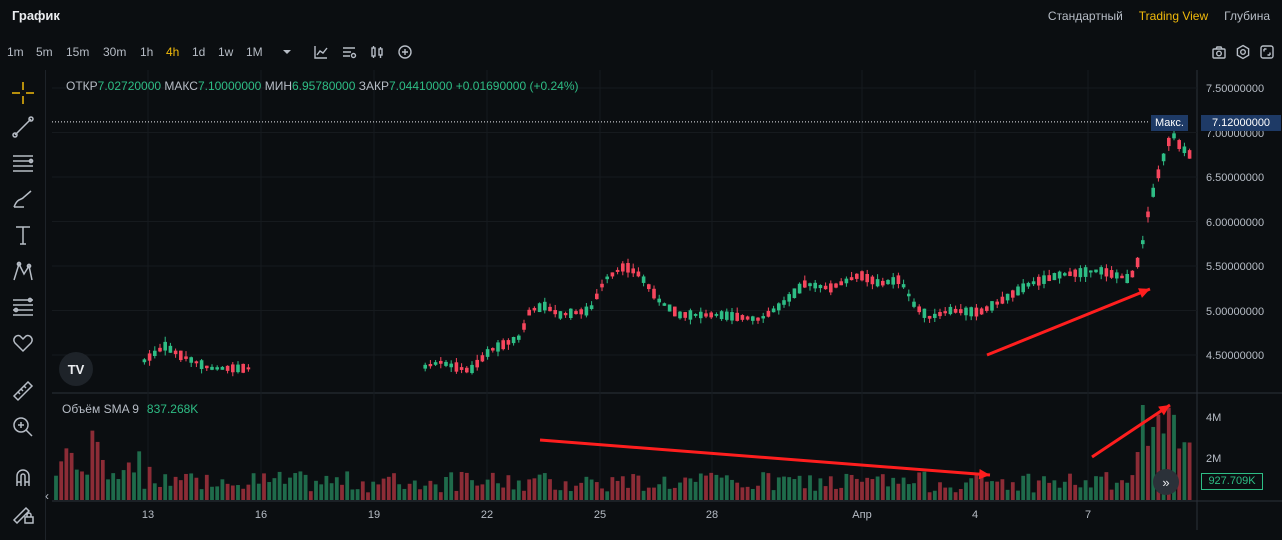 The height and width of the screenshot is (540, 1282). What do you see at coordinates (15, 52) in the screenshot?
I see `tf-1m: 1m` at bounding box center [15, 52].